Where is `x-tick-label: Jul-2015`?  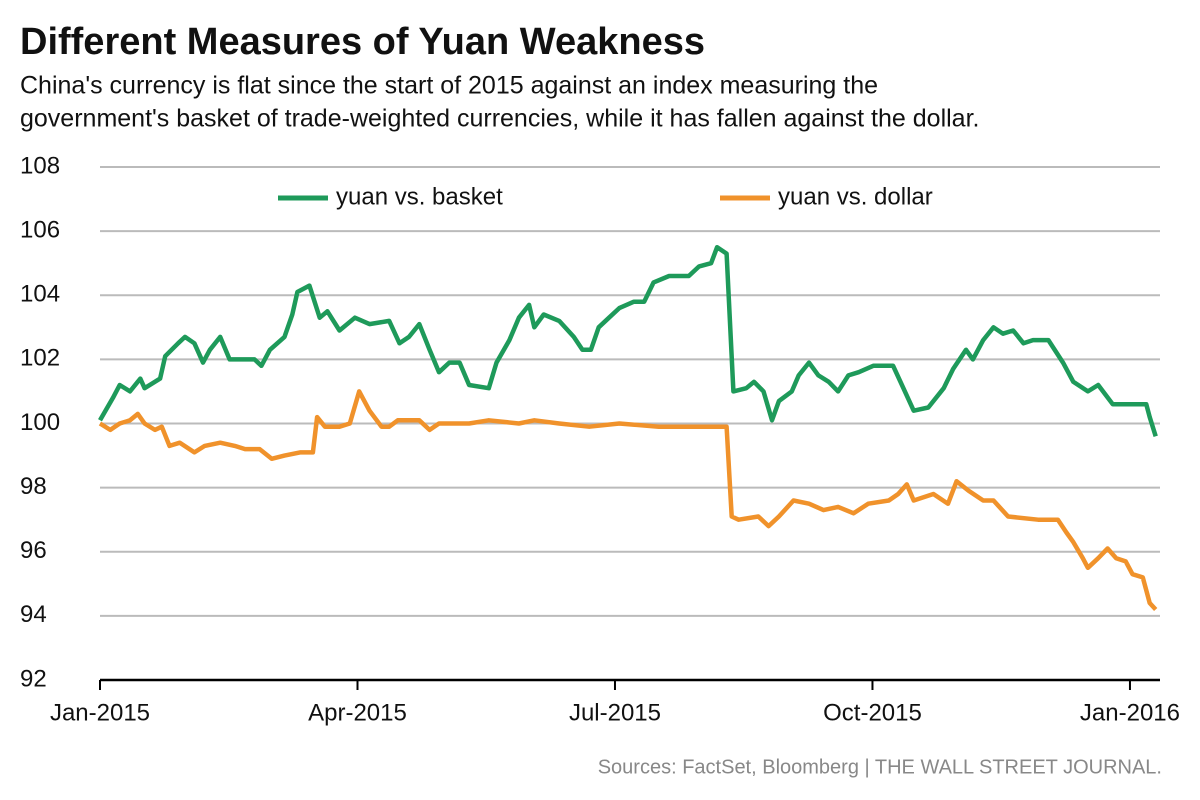 x-tick-label: Jul-2015 is located at coordinates (615, 712).